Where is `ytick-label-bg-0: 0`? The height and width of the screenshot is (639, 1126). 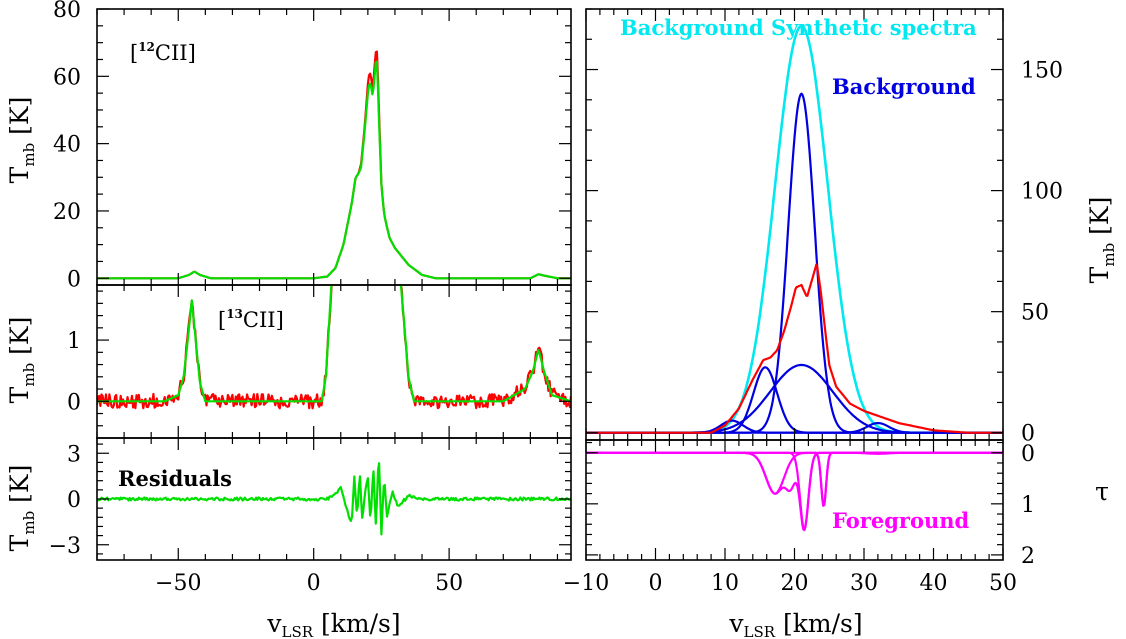 ytick-label-bg-0: 0 is located at coordinates (1028, 434).